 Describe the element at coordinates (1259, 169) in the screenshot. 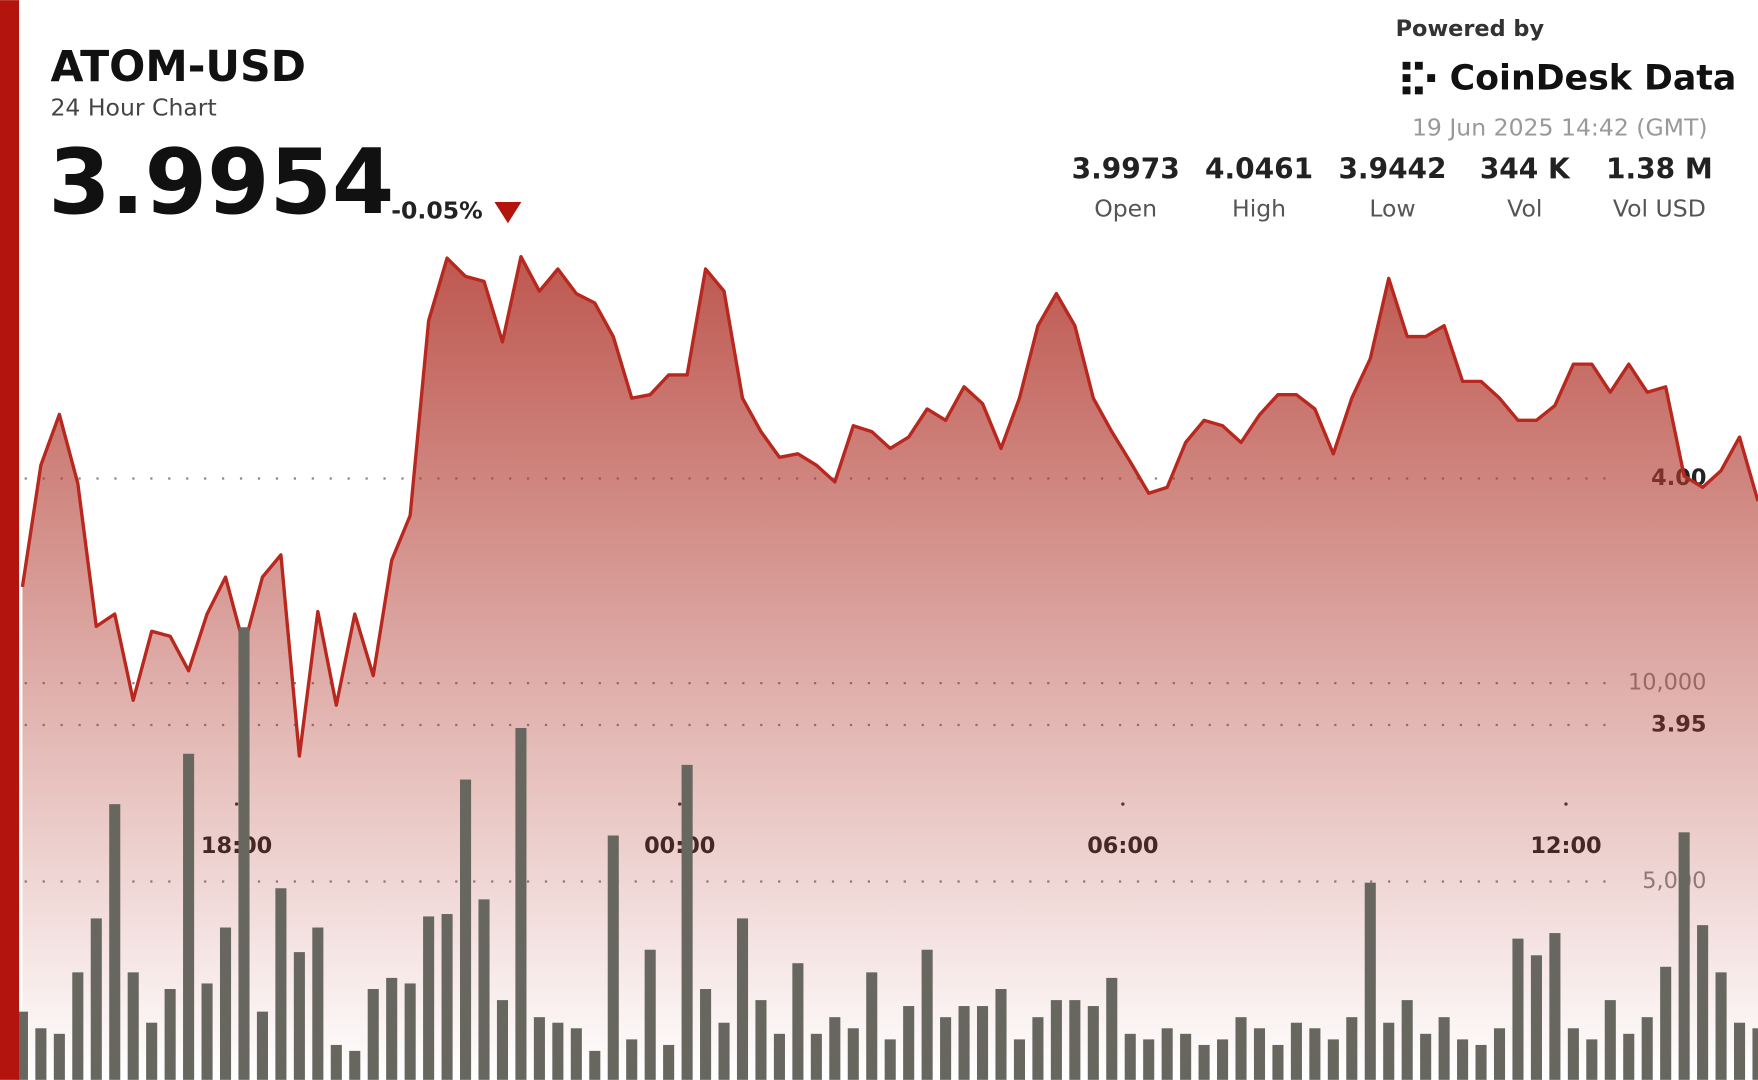

I see `stat-value: 4.0461` at that location.